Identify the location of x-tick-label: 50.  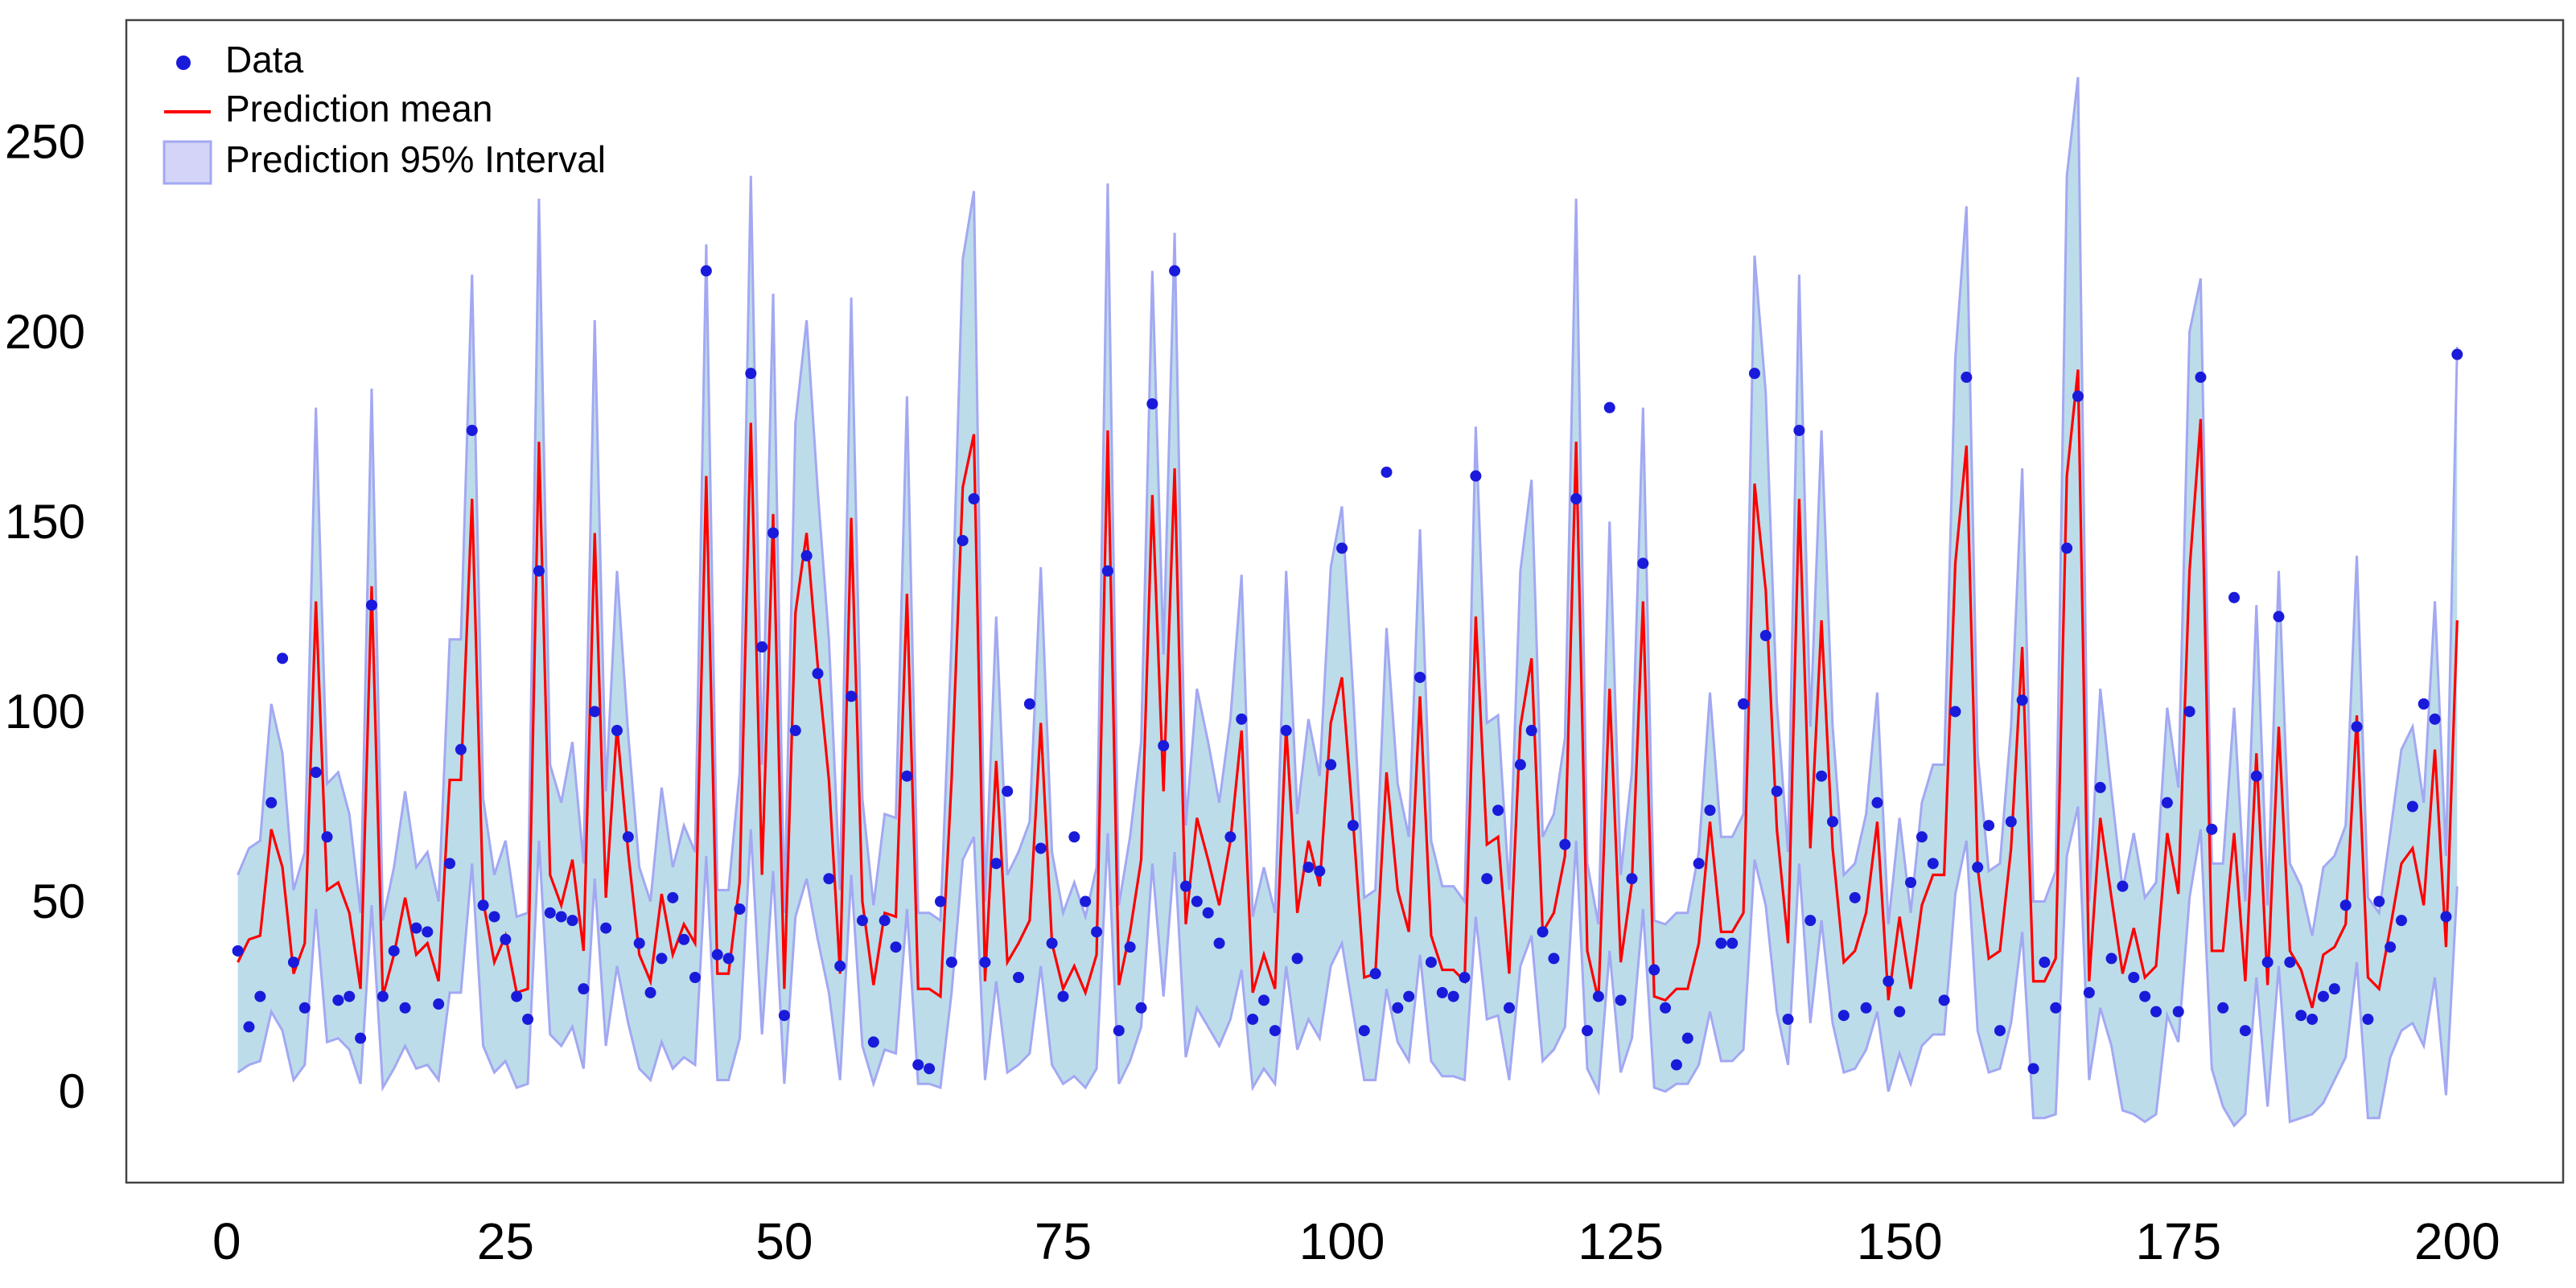
(784, 1241).